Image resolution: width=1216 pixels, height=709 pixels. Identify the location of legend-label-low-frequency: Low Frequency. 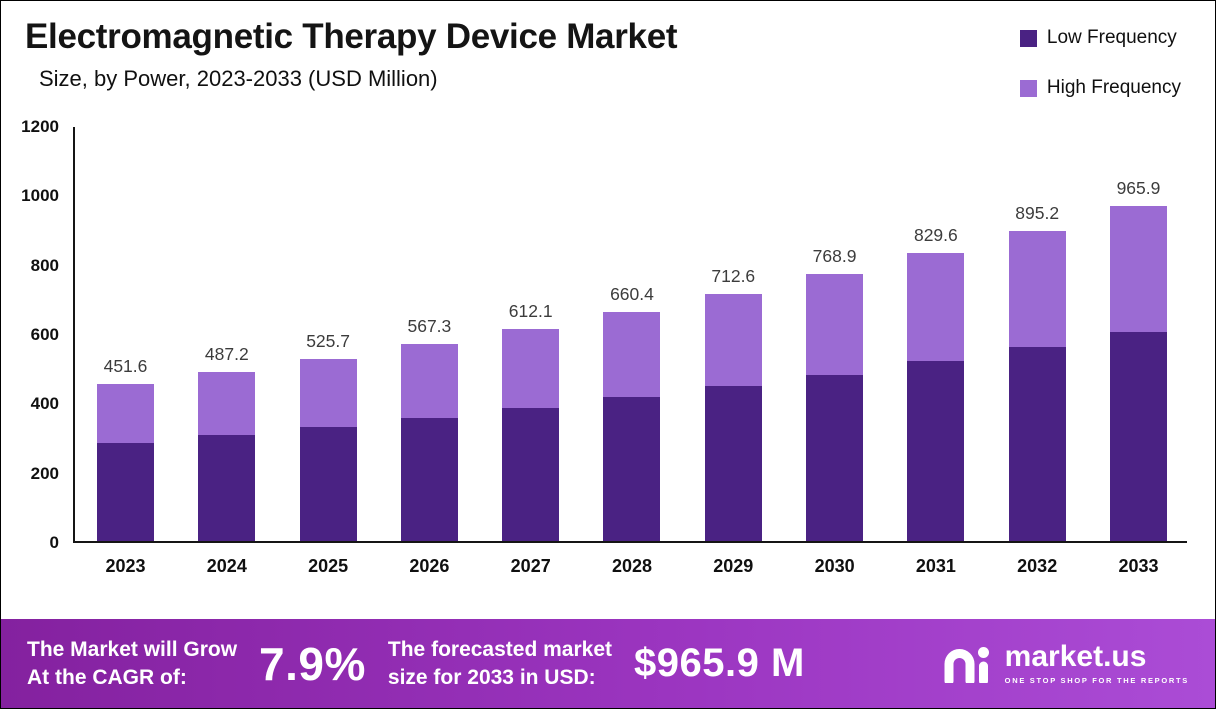
(1111, 37).